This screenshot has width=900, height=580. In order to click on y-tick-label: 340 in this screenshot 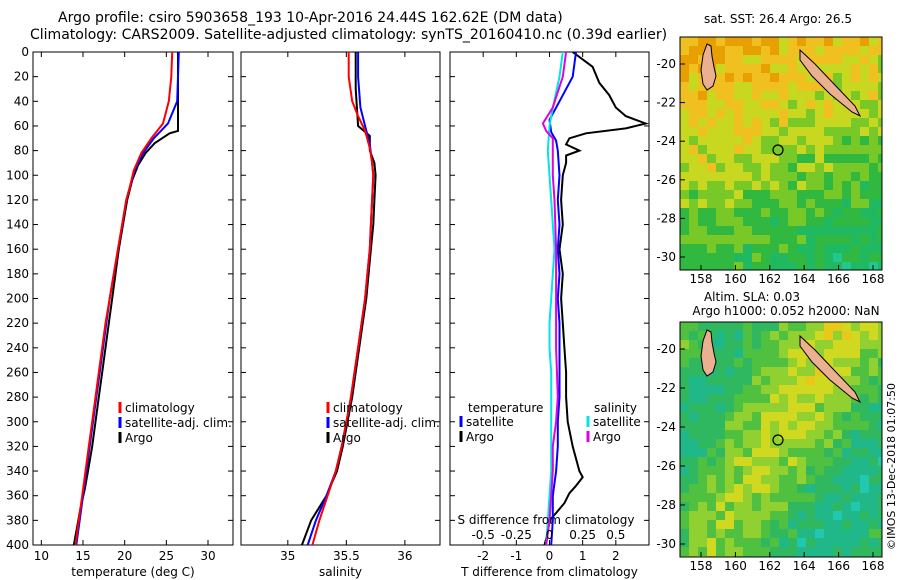, I will do `click(17, 471)`.